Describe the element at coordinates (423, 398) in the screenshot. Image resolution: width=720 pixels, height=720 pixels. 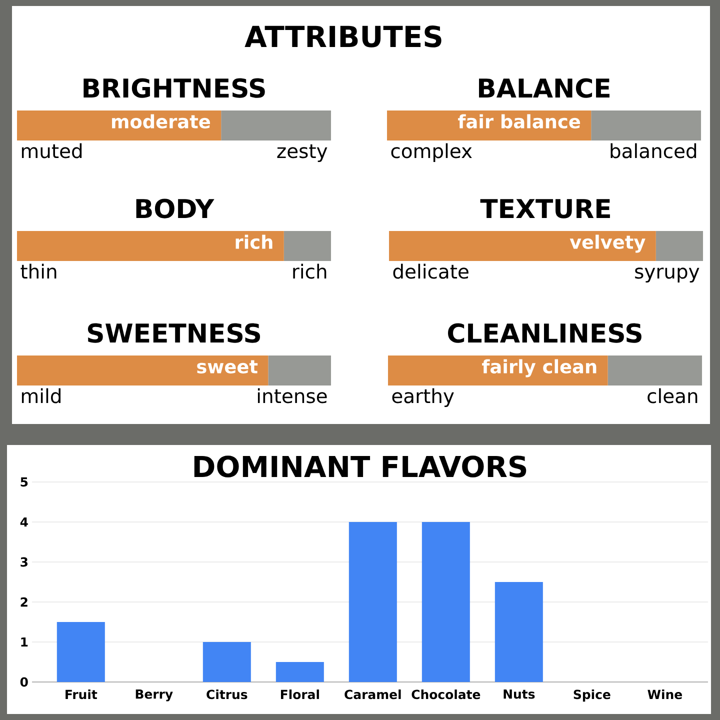
I see `text: earthy` at that location.